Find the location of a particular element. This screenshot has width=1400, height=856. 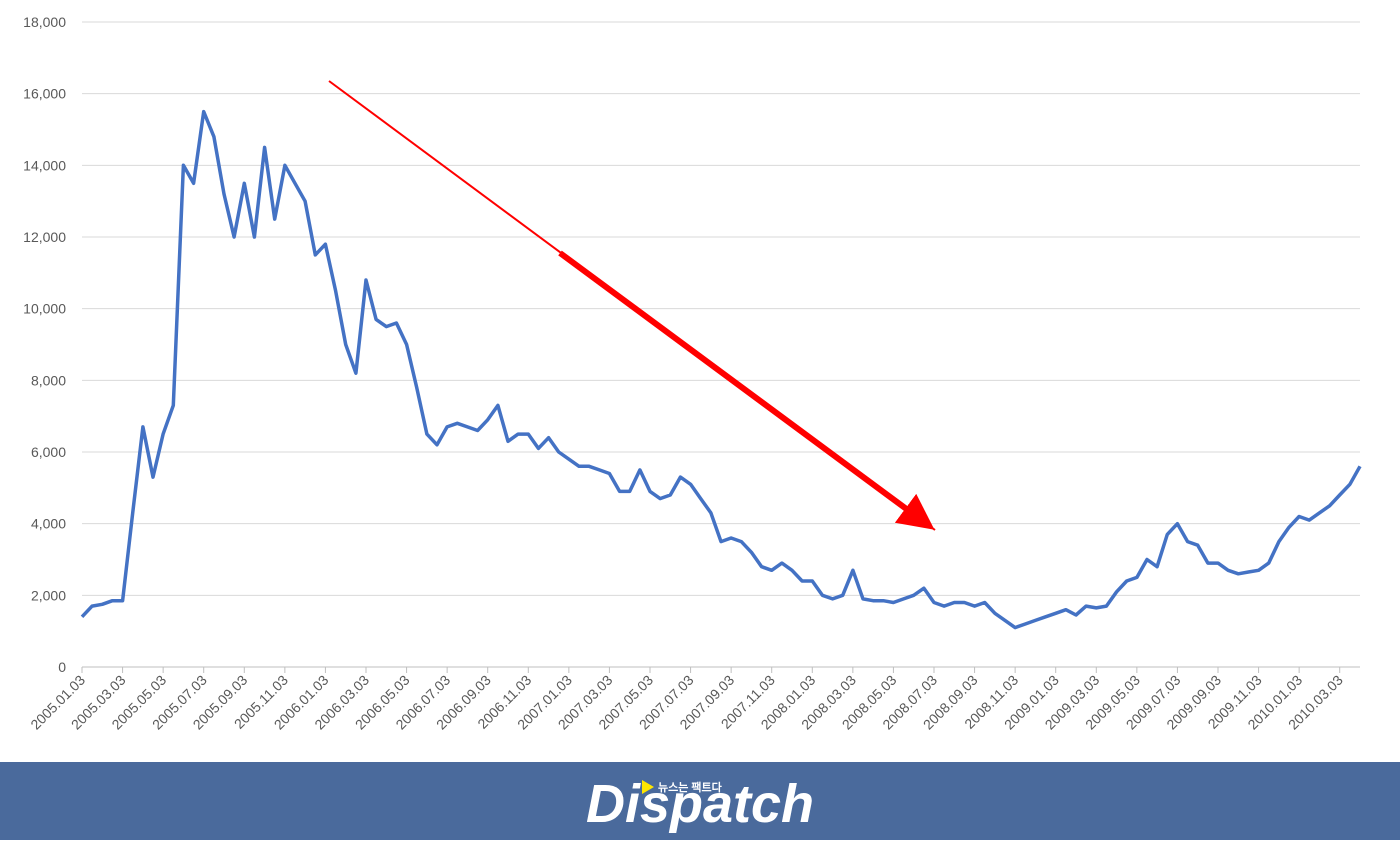

y-tick-label: 10,000 is located at coordinates (44, 309).